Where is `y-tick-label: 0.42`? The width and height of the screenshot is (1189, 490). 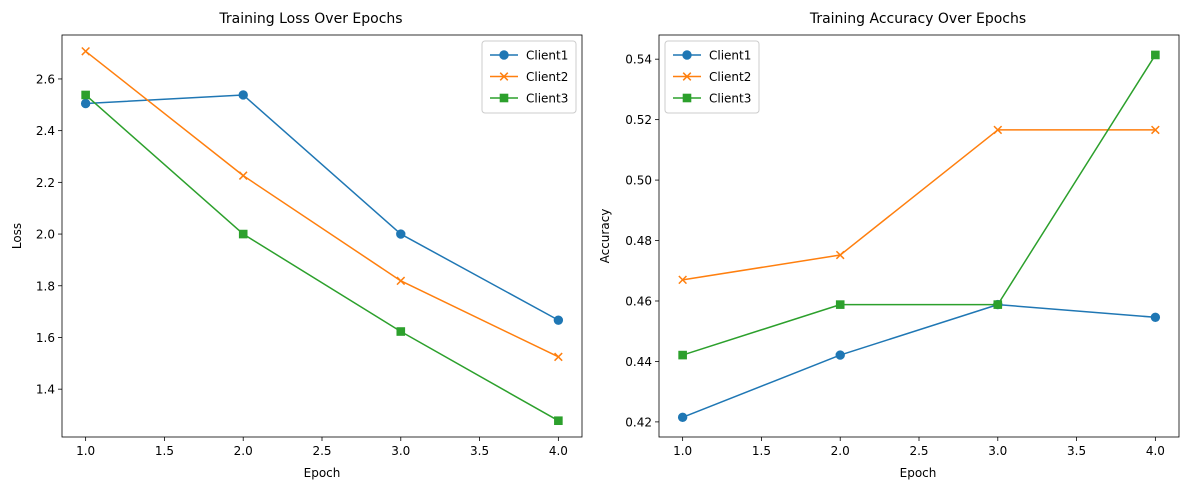
y-tick-label: 0.42 is located at coordinates (638, 422).